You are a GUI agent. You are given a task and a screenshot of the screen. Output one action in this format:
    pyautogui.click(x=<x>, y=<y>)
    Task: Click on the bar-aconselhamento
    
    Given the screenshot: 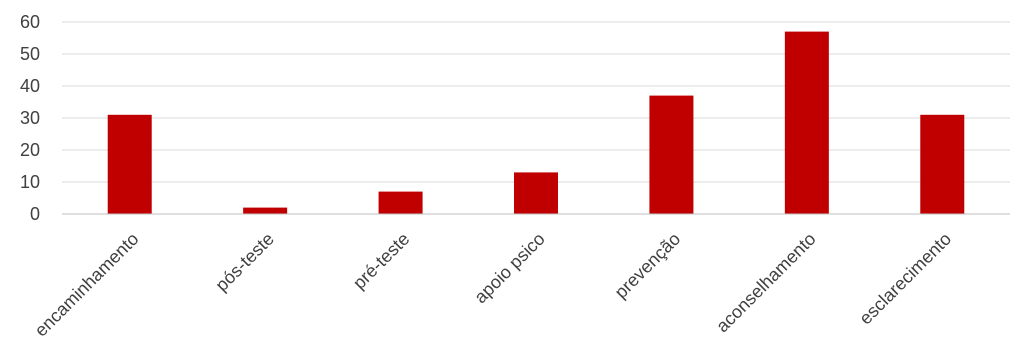 What is the action you would take?
    pyautogui.click(x=806, y=122)
    